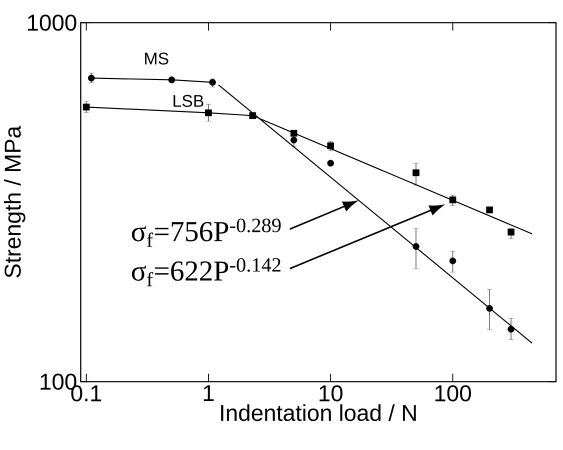  Describe the element at coordinates (206, 232) in the screenshot. I see `annotation: σ$_{f}$=756P$^{-0.289}$` at that location.